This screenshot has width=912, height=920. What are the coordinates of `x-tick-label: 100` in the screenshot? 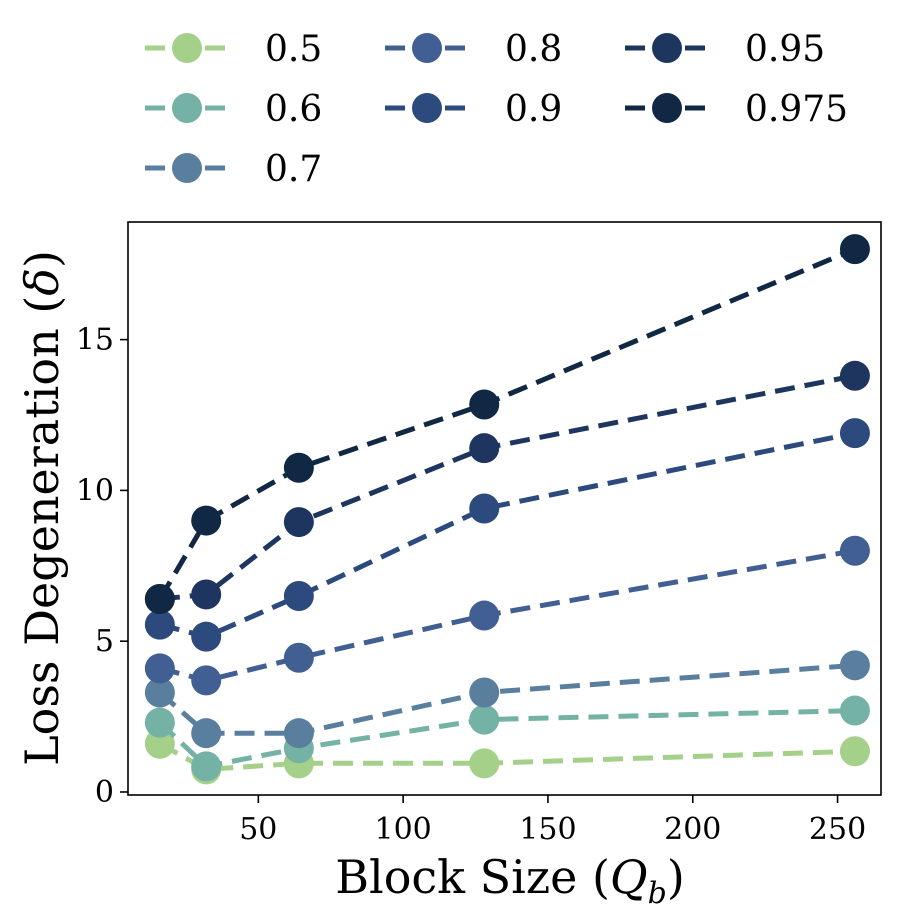 It's located at (403, 829).